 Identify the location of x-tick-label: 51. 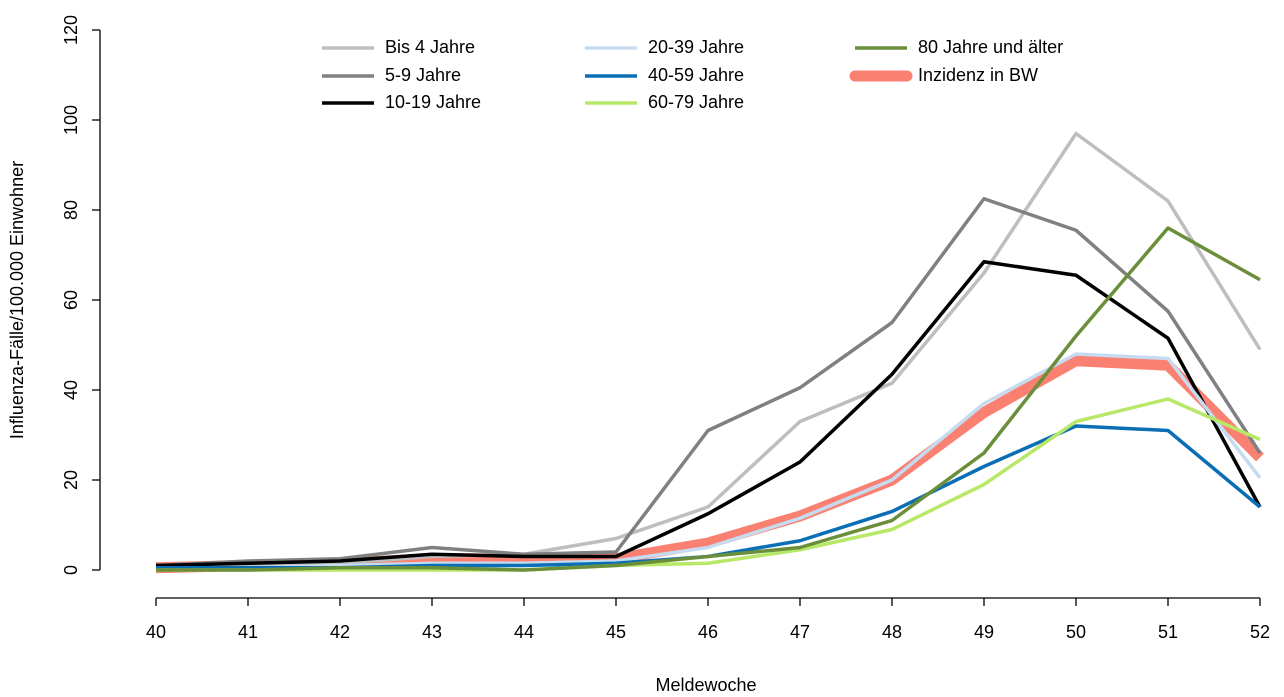
(1168, 632).